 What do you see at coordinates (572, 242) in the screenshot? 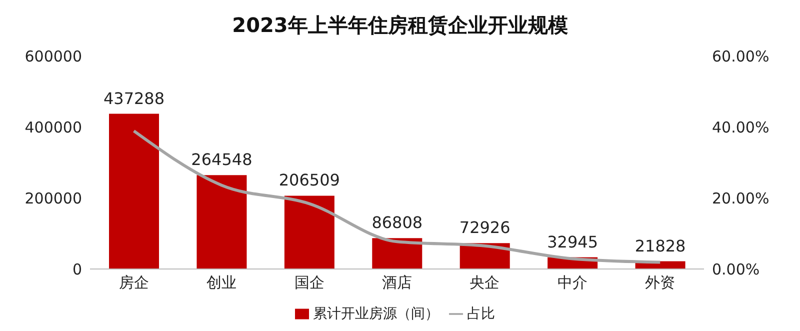
I see `data-label: 32945` at bounding box center [572, 242].